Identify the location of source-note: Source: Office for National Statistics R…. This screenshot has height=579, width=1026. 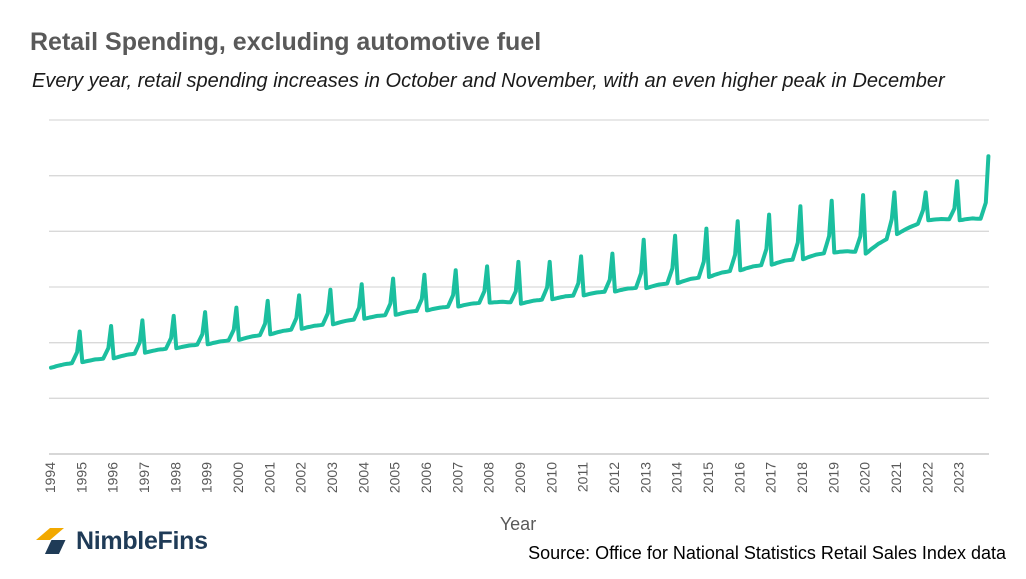
(767, 553).